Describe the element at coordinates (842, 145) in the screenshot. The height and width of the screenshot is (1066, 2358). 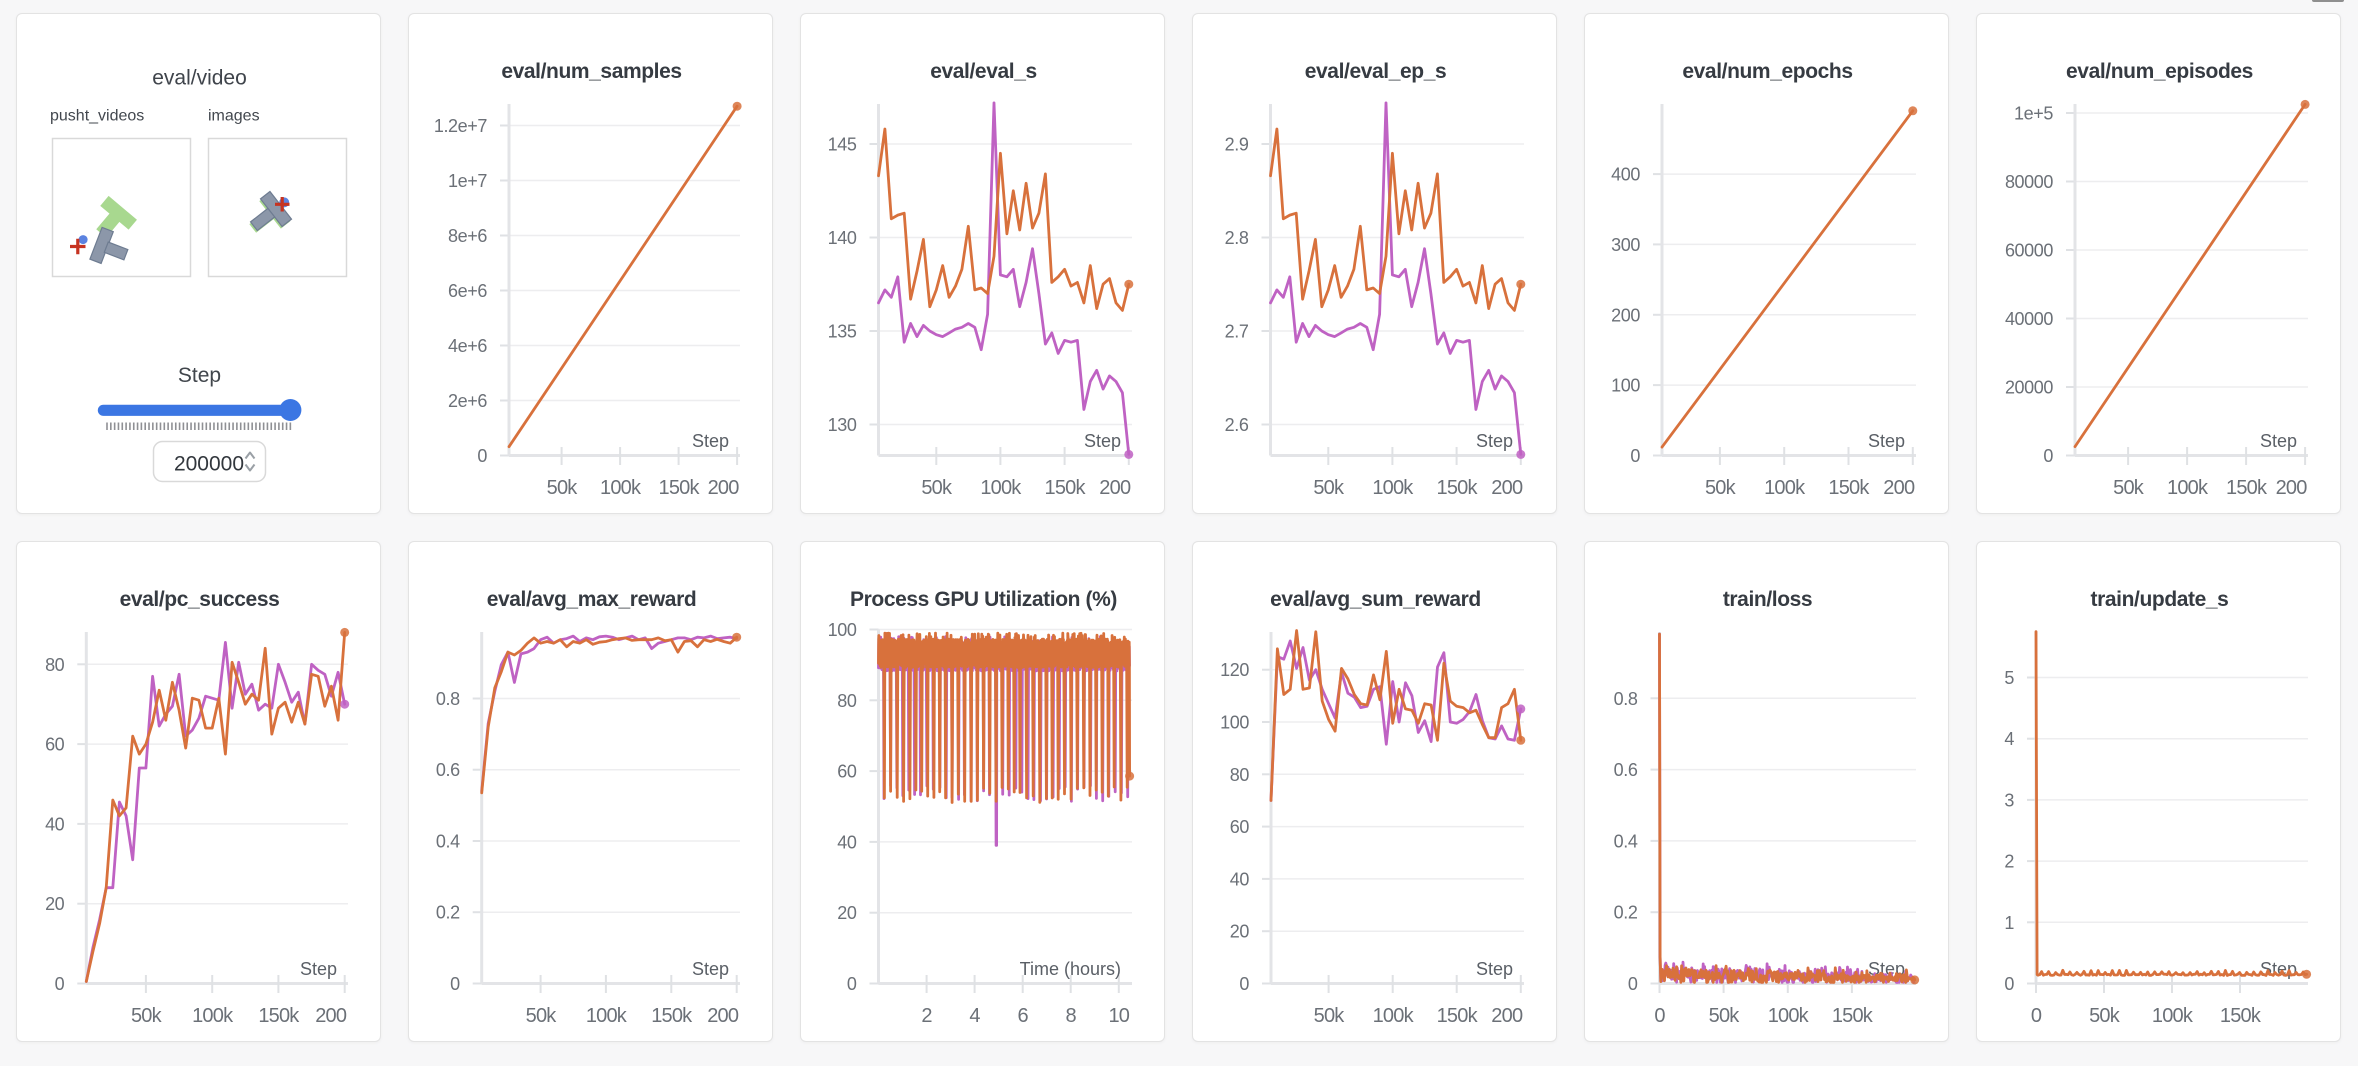
I see `svg-text: 145` at that location.